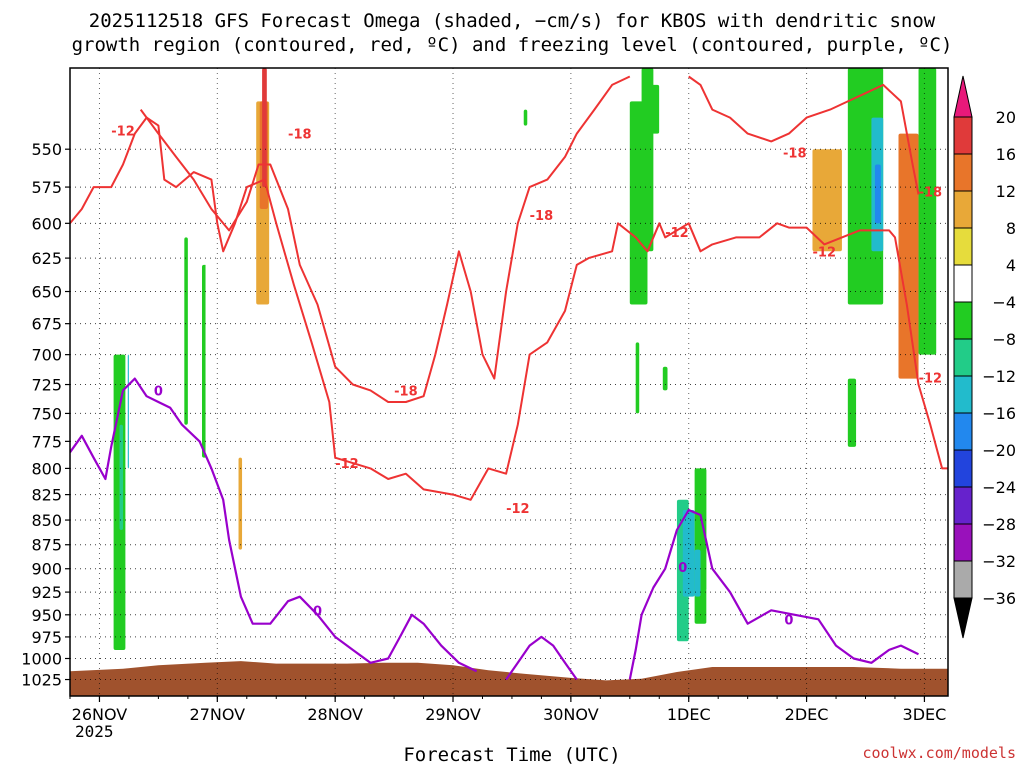 Image resolution: width=1024 pixels, height=768 pixels. Describe the element at coordinates (94, 731) in the screenshot. I see `x-axis-year-label: 2025` at that location.